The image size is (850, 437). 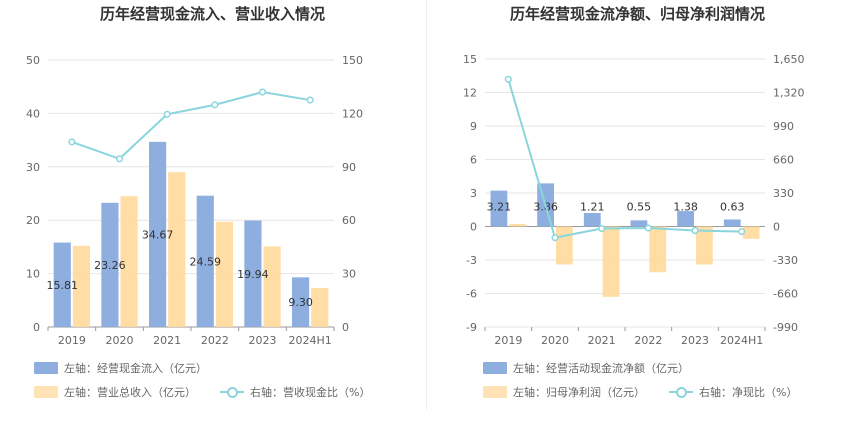 What do you see at coordinates (789, 93) in the screenshot?
I see `y-right-tick-label: 1,320` at bounding box center [789, 93].